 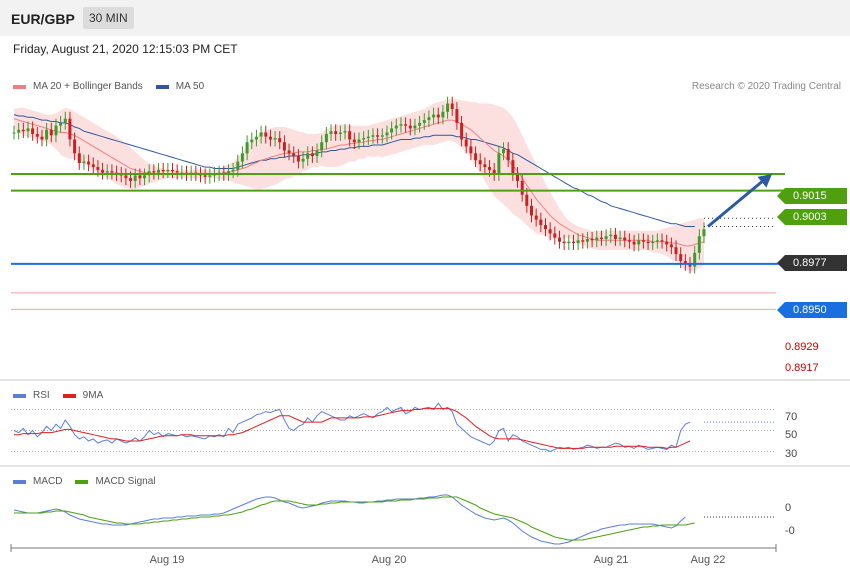 I want to click on x-tick-aug22: Aug 22, so click(x=708, y=560).